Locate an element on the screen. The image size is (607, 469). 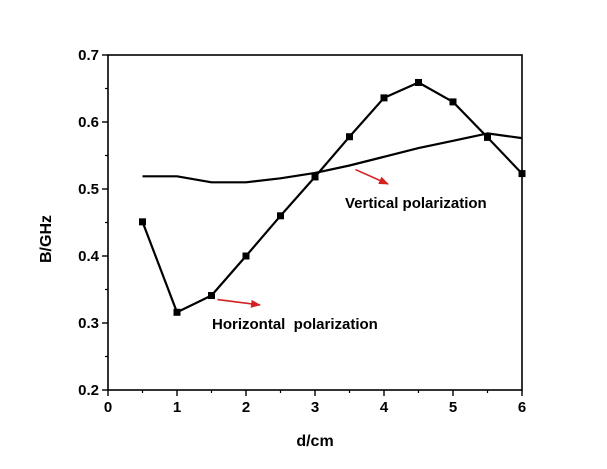
y-tick-label: 0.3 is located at coordinates (88, 323).